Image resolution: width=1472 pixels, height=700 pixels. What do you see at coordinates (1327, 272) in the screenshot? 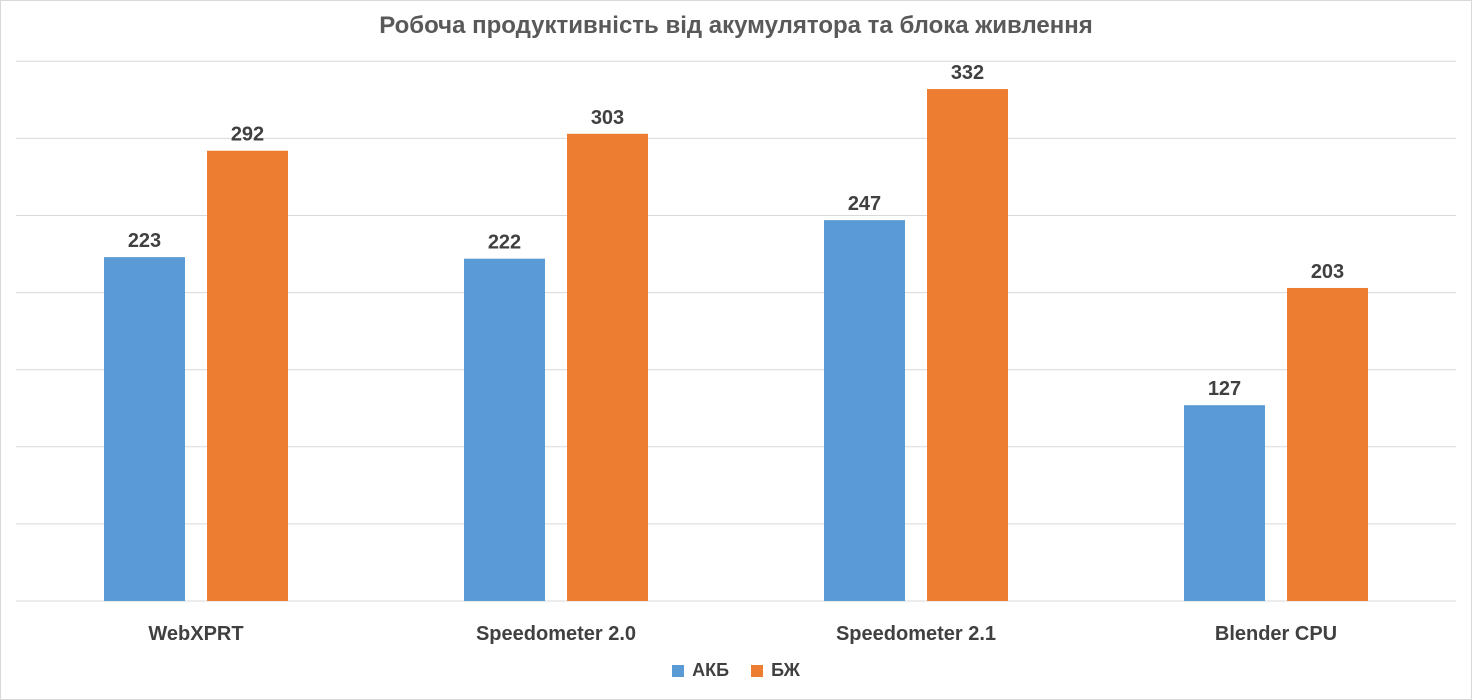
I see `data-label: 203` at bounding box center [1327, 272].